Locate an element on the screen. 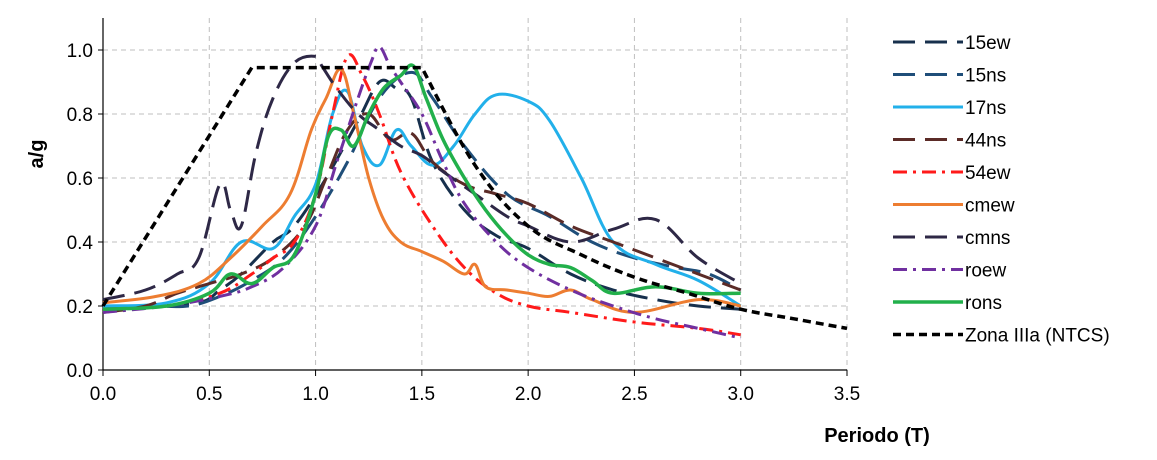 This screenshot has height=460, width=1157. legend-label: cmns is located at coordinates (987, 238).